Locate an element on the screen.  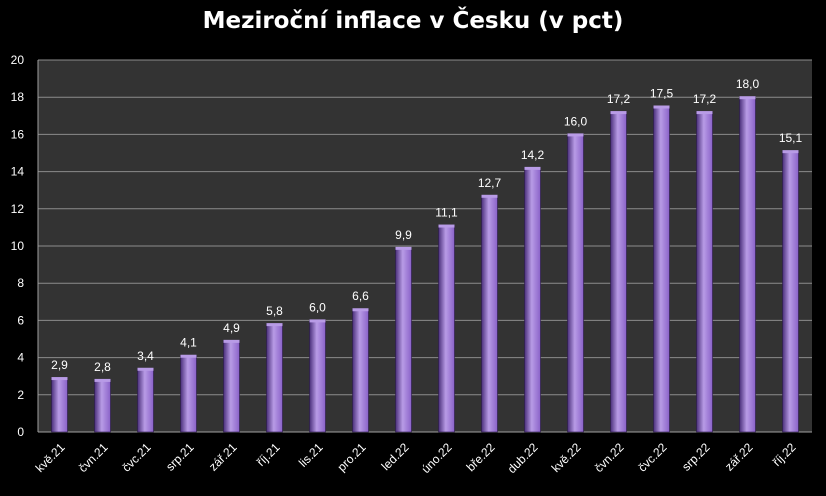
data-label: 6,0 is located at coordinates (317, 307).